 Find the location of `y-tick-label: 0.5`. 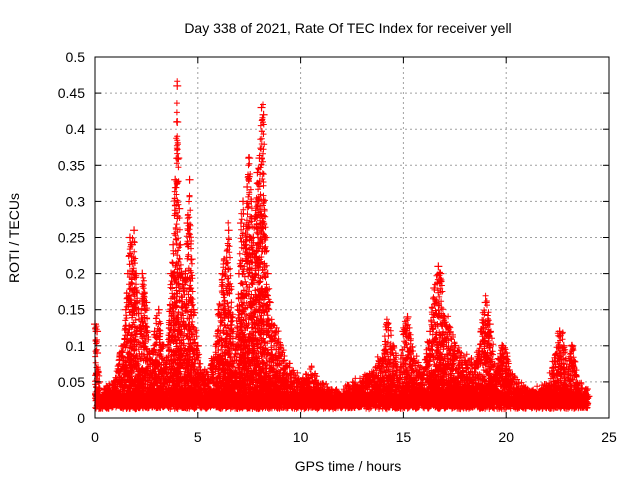

y-tick-label: 0.5 is located at coordinates (76, 57).